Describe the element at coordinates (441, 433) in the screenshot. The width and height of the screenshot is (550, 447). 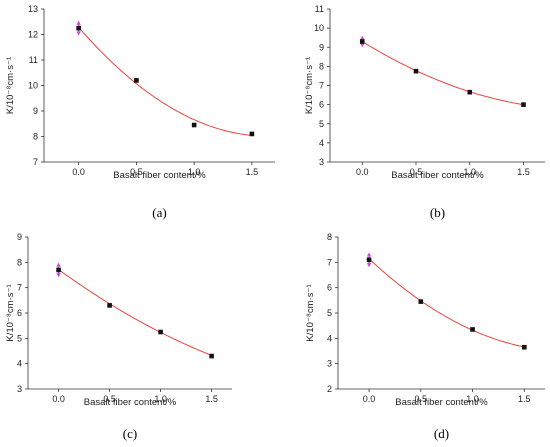
I see `panel-label: (d)` at that location.